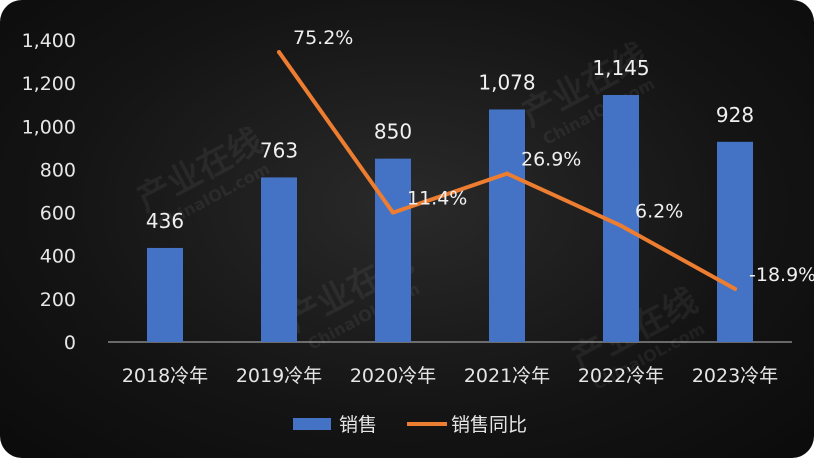 The height and width of the screenshot is (458, 814). Describe the element at coordinates (551, 160) in the screenshot. I see `yoy-value-label: 26.9%` at that location.